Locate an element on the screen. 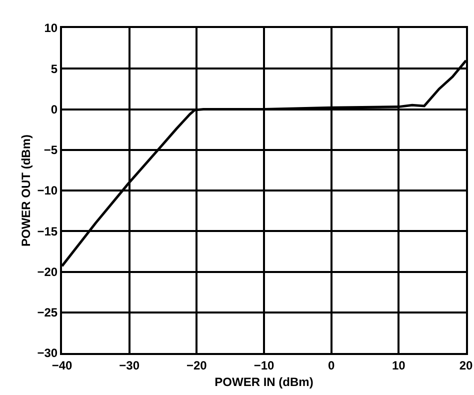 This screenshot has height=395, width=474. x-tick-label: −40 is located at coordinates (62, 365).